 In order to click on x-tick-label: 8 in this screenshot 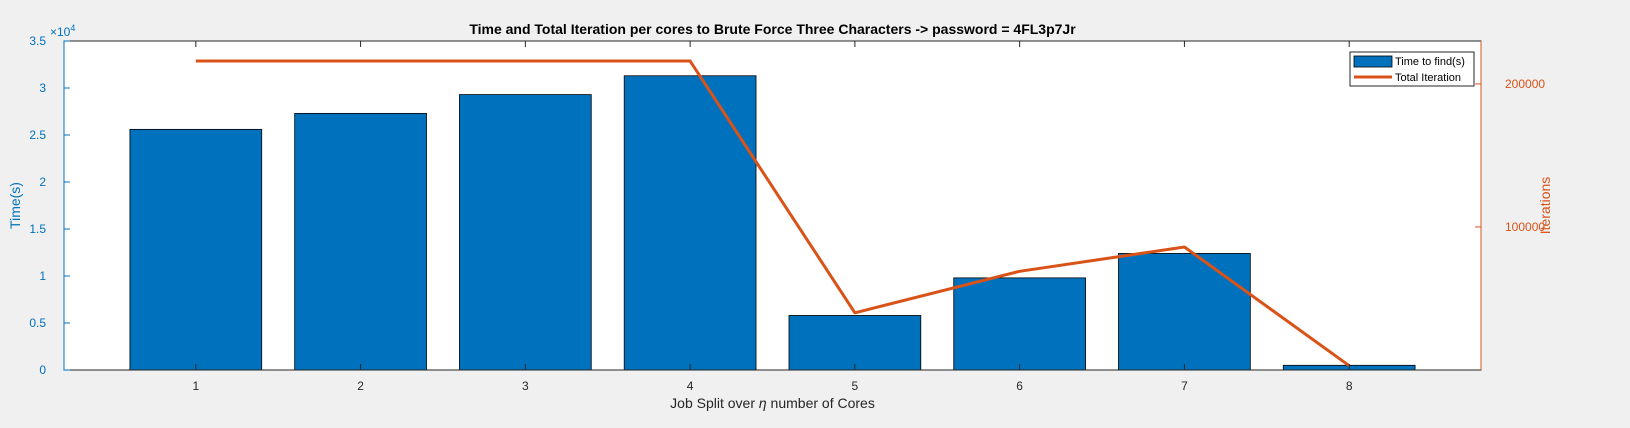, I will do `click(1349, 386)`.